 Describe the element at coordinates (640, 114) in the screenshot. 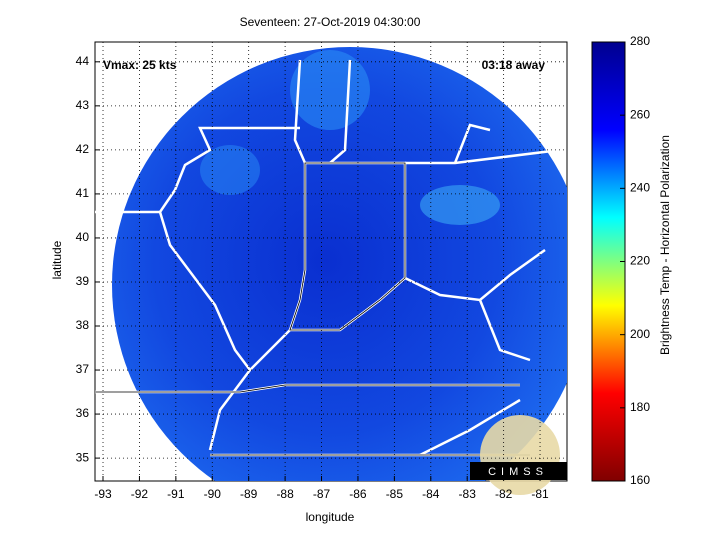

I see `colorbar-tick-label: 260` at that location.